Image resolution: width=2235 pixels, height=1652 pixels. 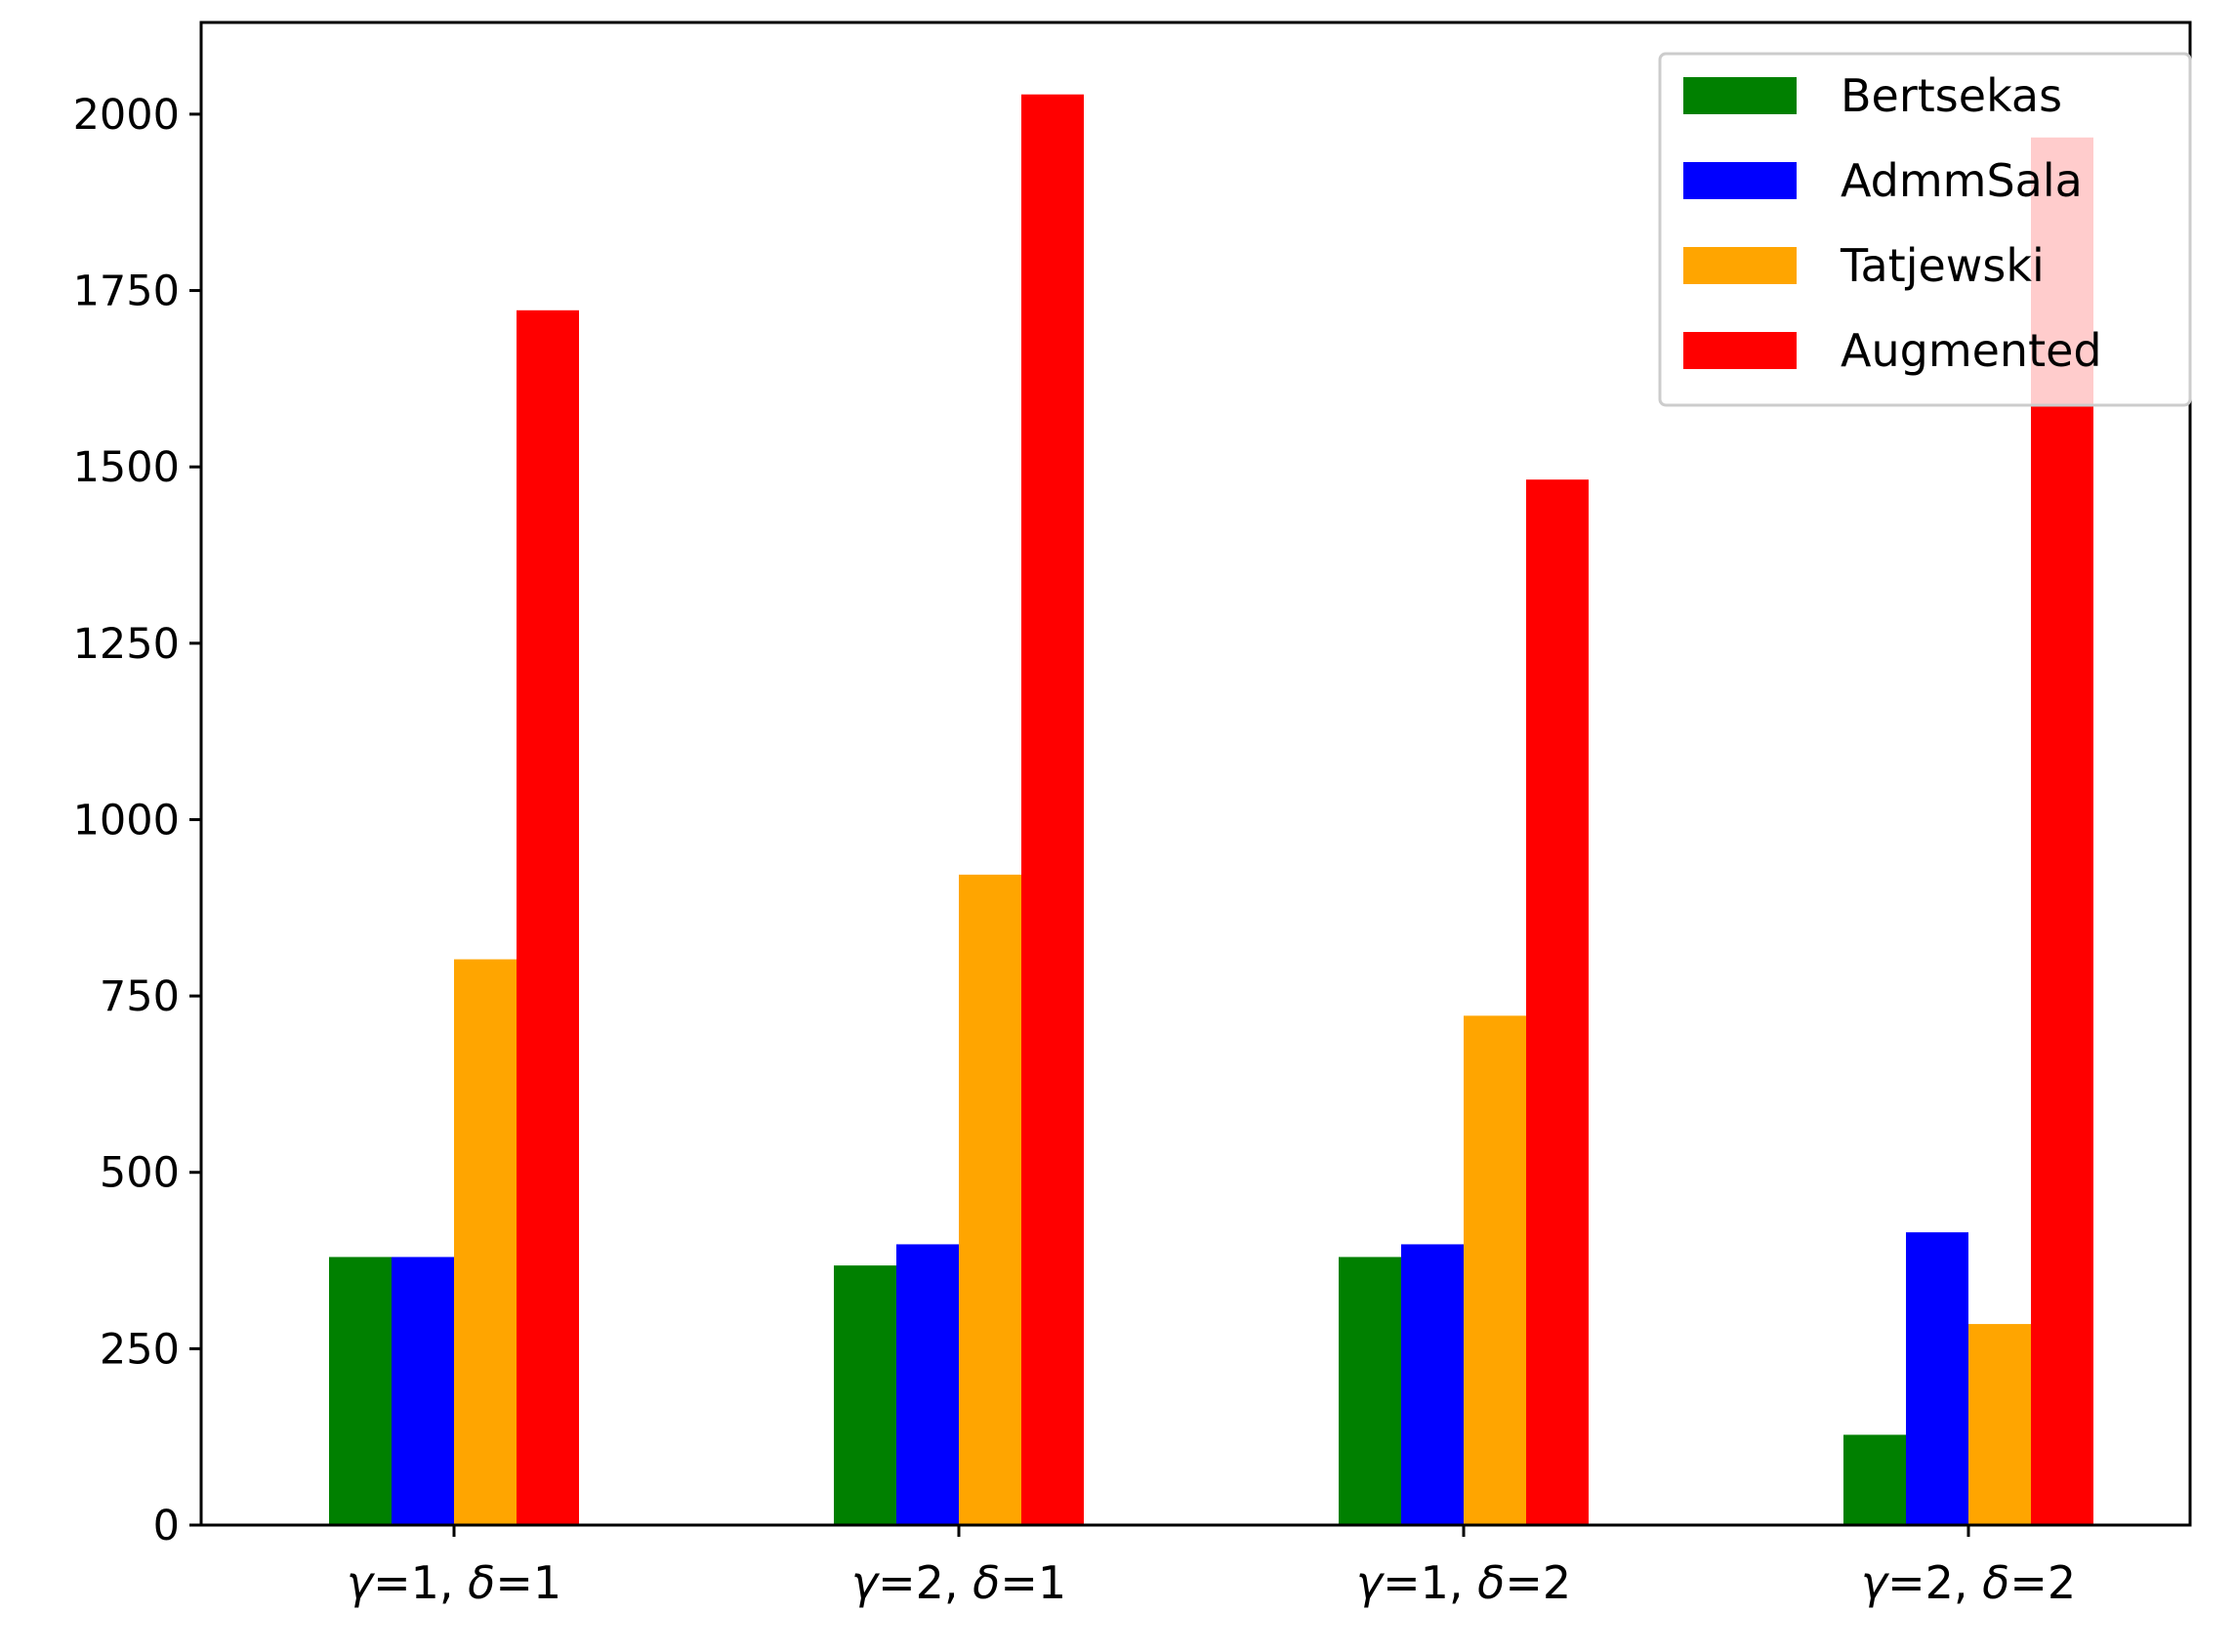 What do you see at coordinates (959, 1582) in the screenshot?
I see `x-tick-label: γ=2, δ=1` at bounding box center [959, 1582].